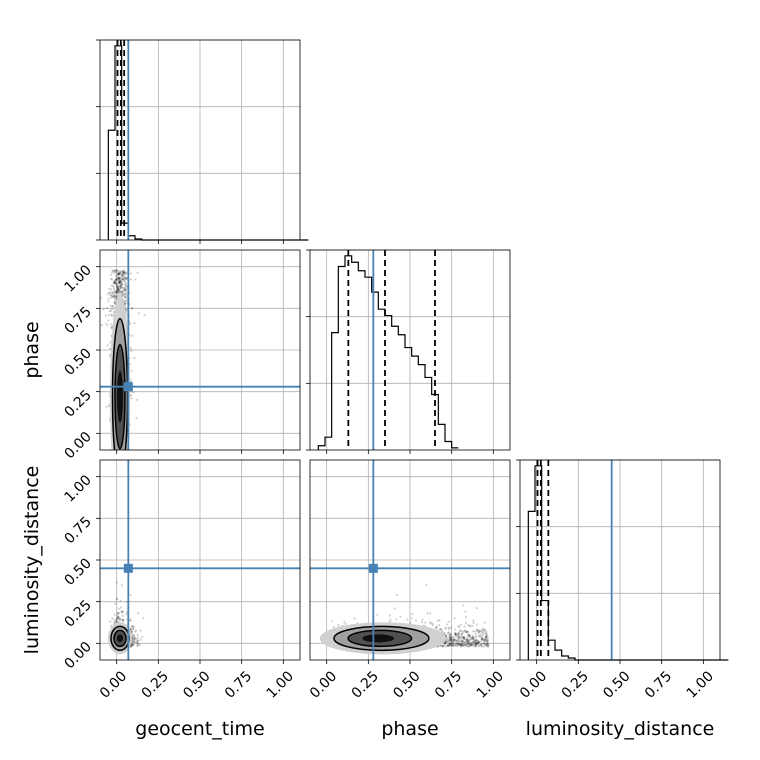  I want to click on x-tick-label: 0.75, so click(658, 684).